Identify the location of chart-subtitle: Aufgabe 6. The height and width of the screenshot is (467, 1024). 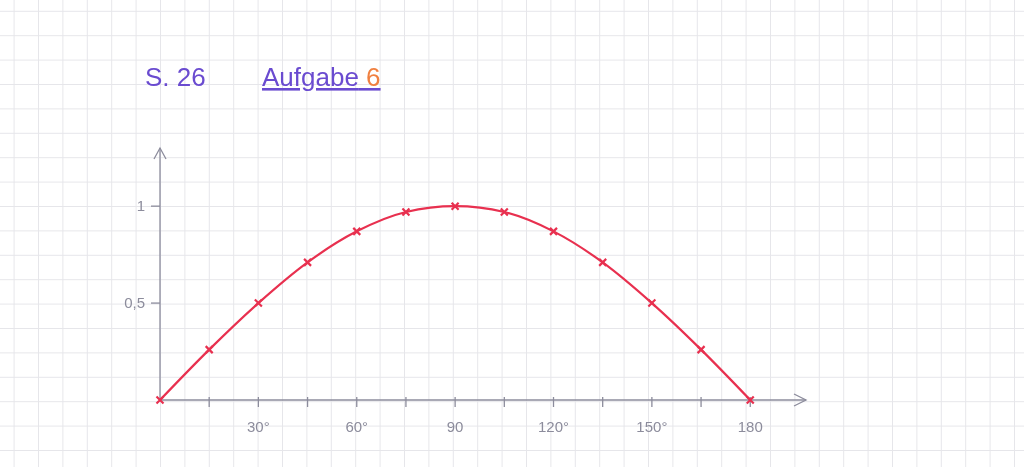
(321, 77).